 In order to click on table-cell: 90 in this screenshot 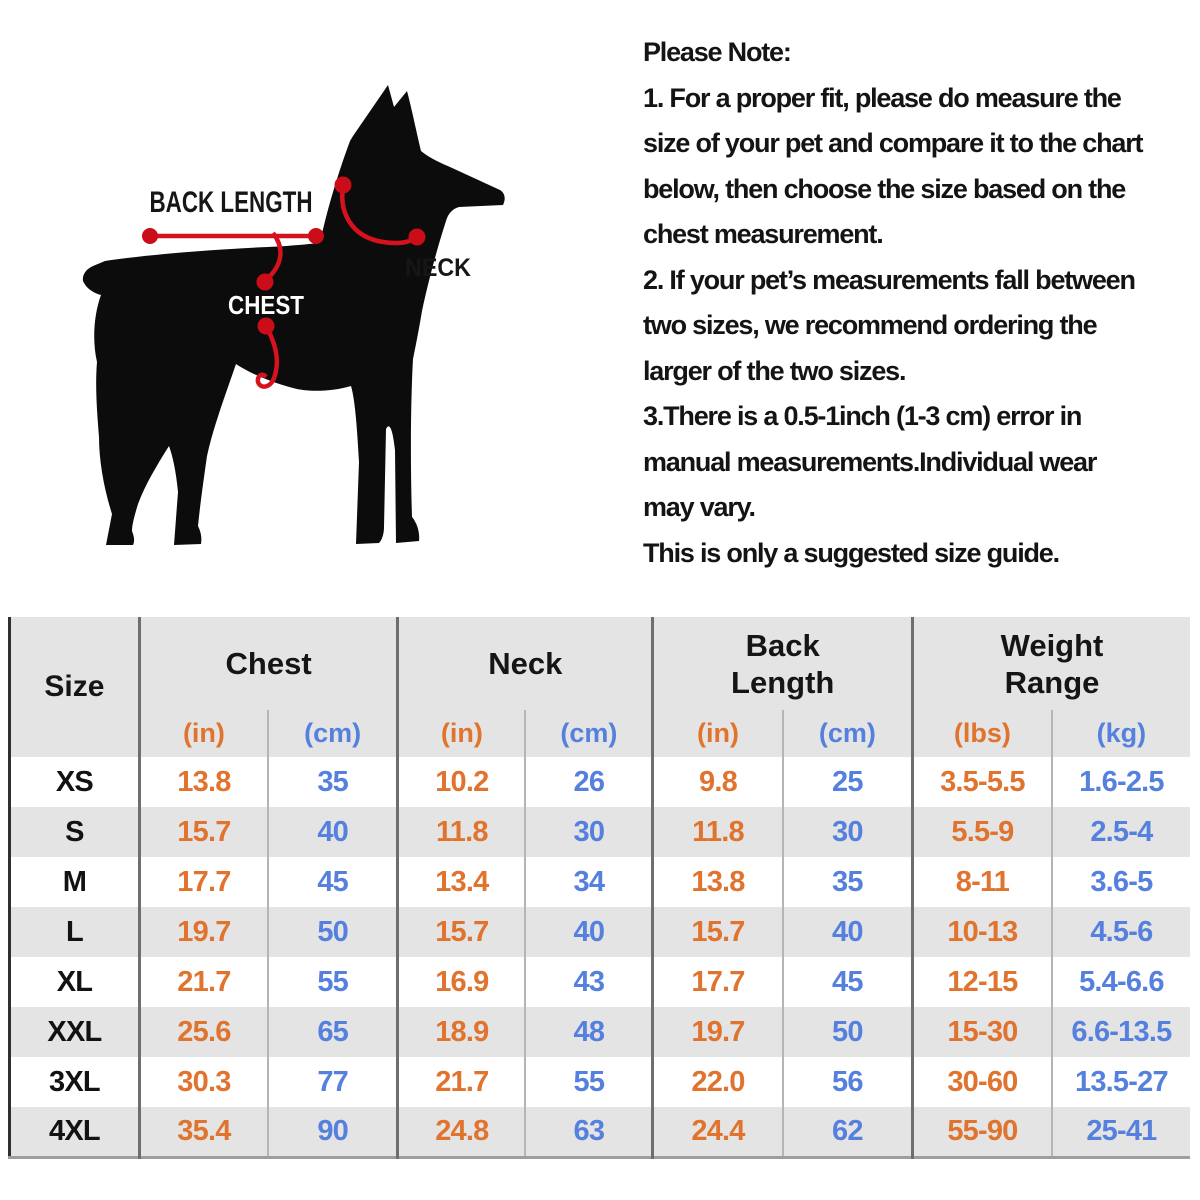, I will do `click(332, 1132)`.